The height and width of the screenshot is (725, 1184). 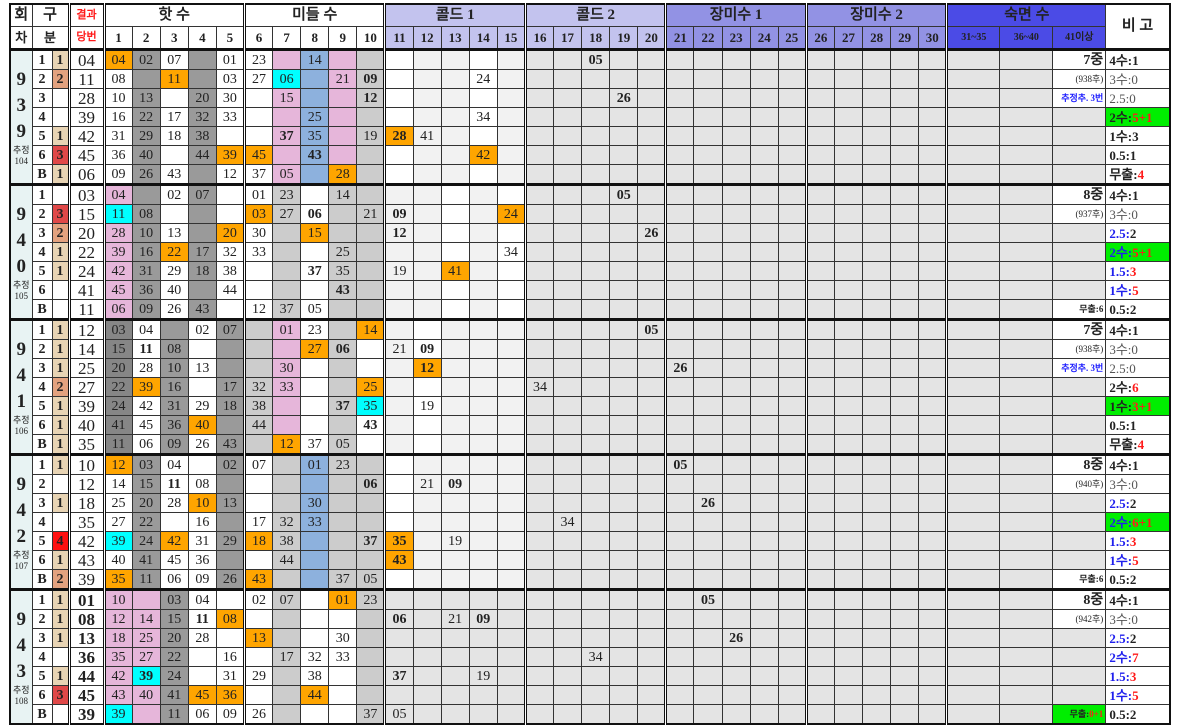 What do you see at coordinates (1119, 541) in the screenshot?
I see `remark-label: 1.5:` at bounding box center [1119, 541].